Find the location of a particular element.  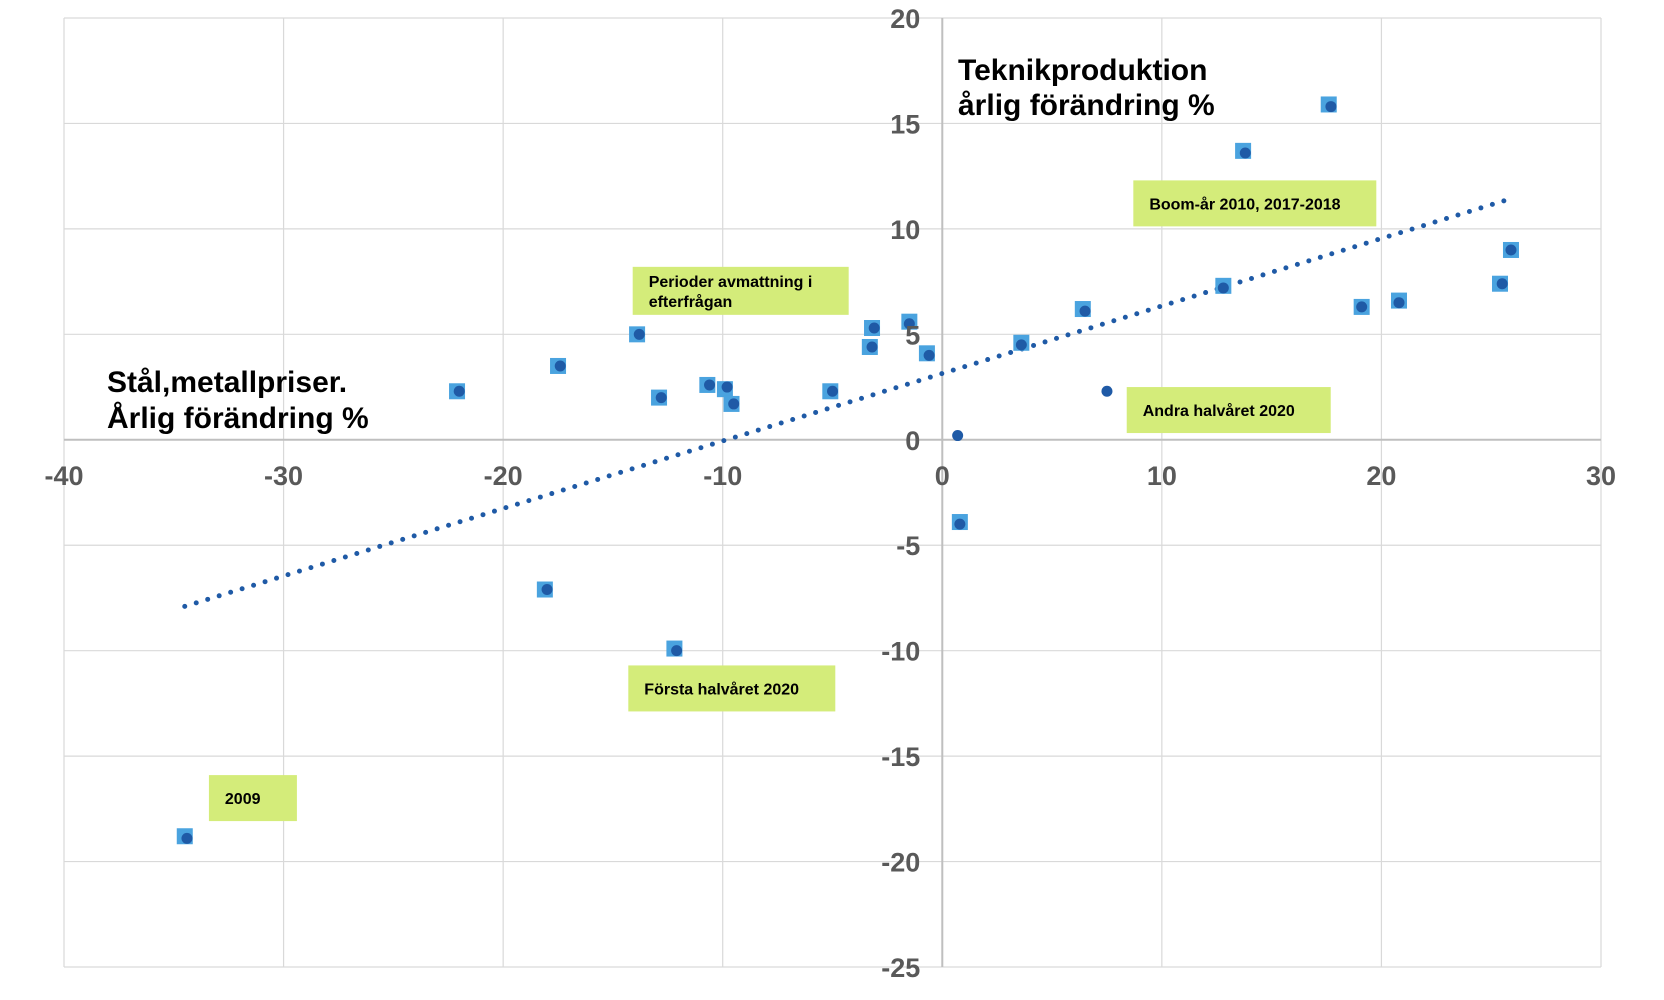

x-tick-label: 10 is located at coordinates (1162, 476).